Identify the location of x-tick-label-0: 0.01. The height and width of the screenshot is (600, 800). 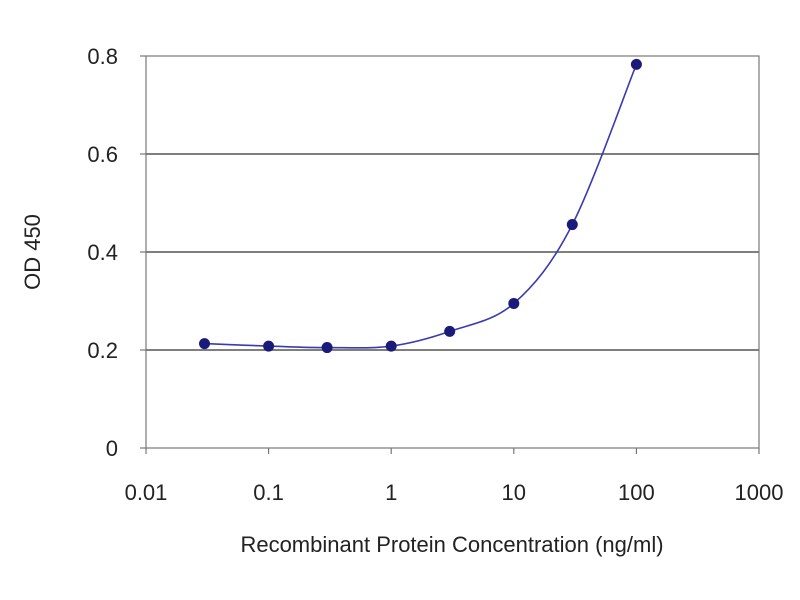
(146, 492).